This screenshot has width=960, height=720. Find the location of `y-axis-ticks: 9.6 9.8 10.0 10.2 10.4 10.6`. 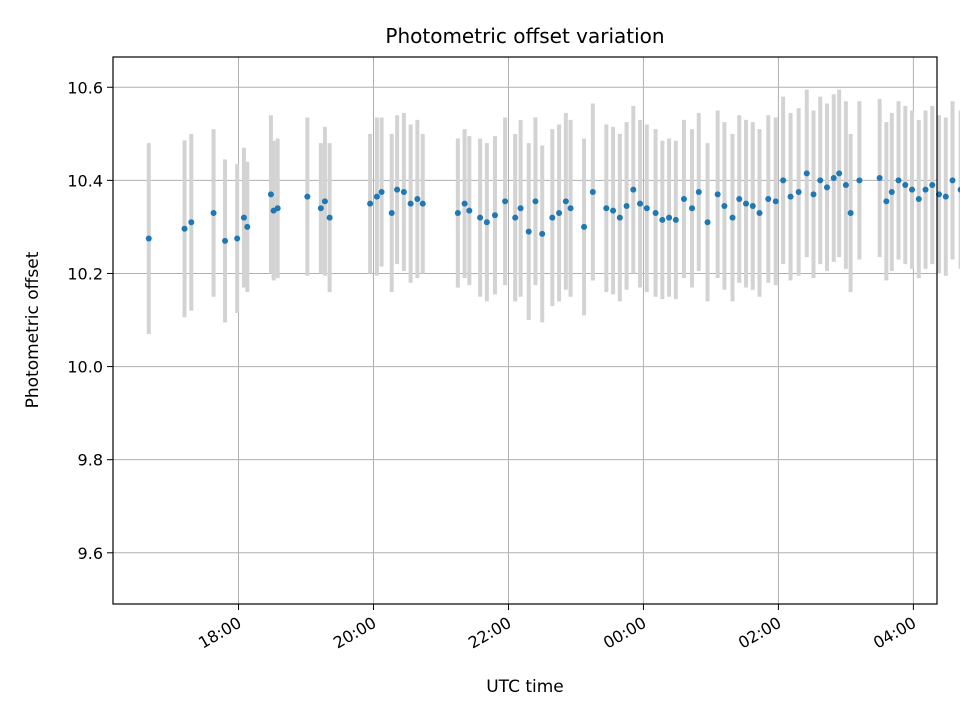

y-axis-ticks: 9.6 9.8 10.0 10.2 10.4 10.6 is located at coordinates (90, 320).